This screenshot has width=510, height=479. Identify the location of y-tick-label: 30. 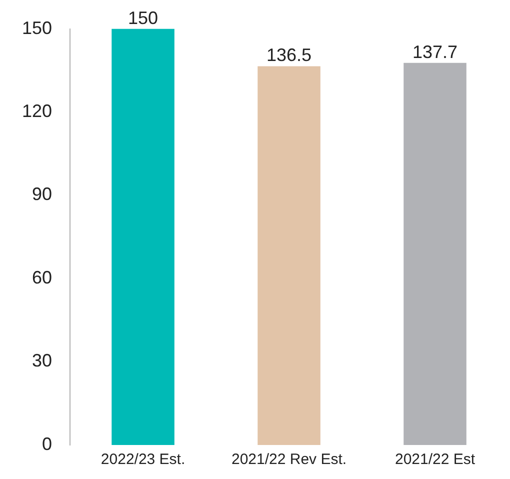
(42, 360).